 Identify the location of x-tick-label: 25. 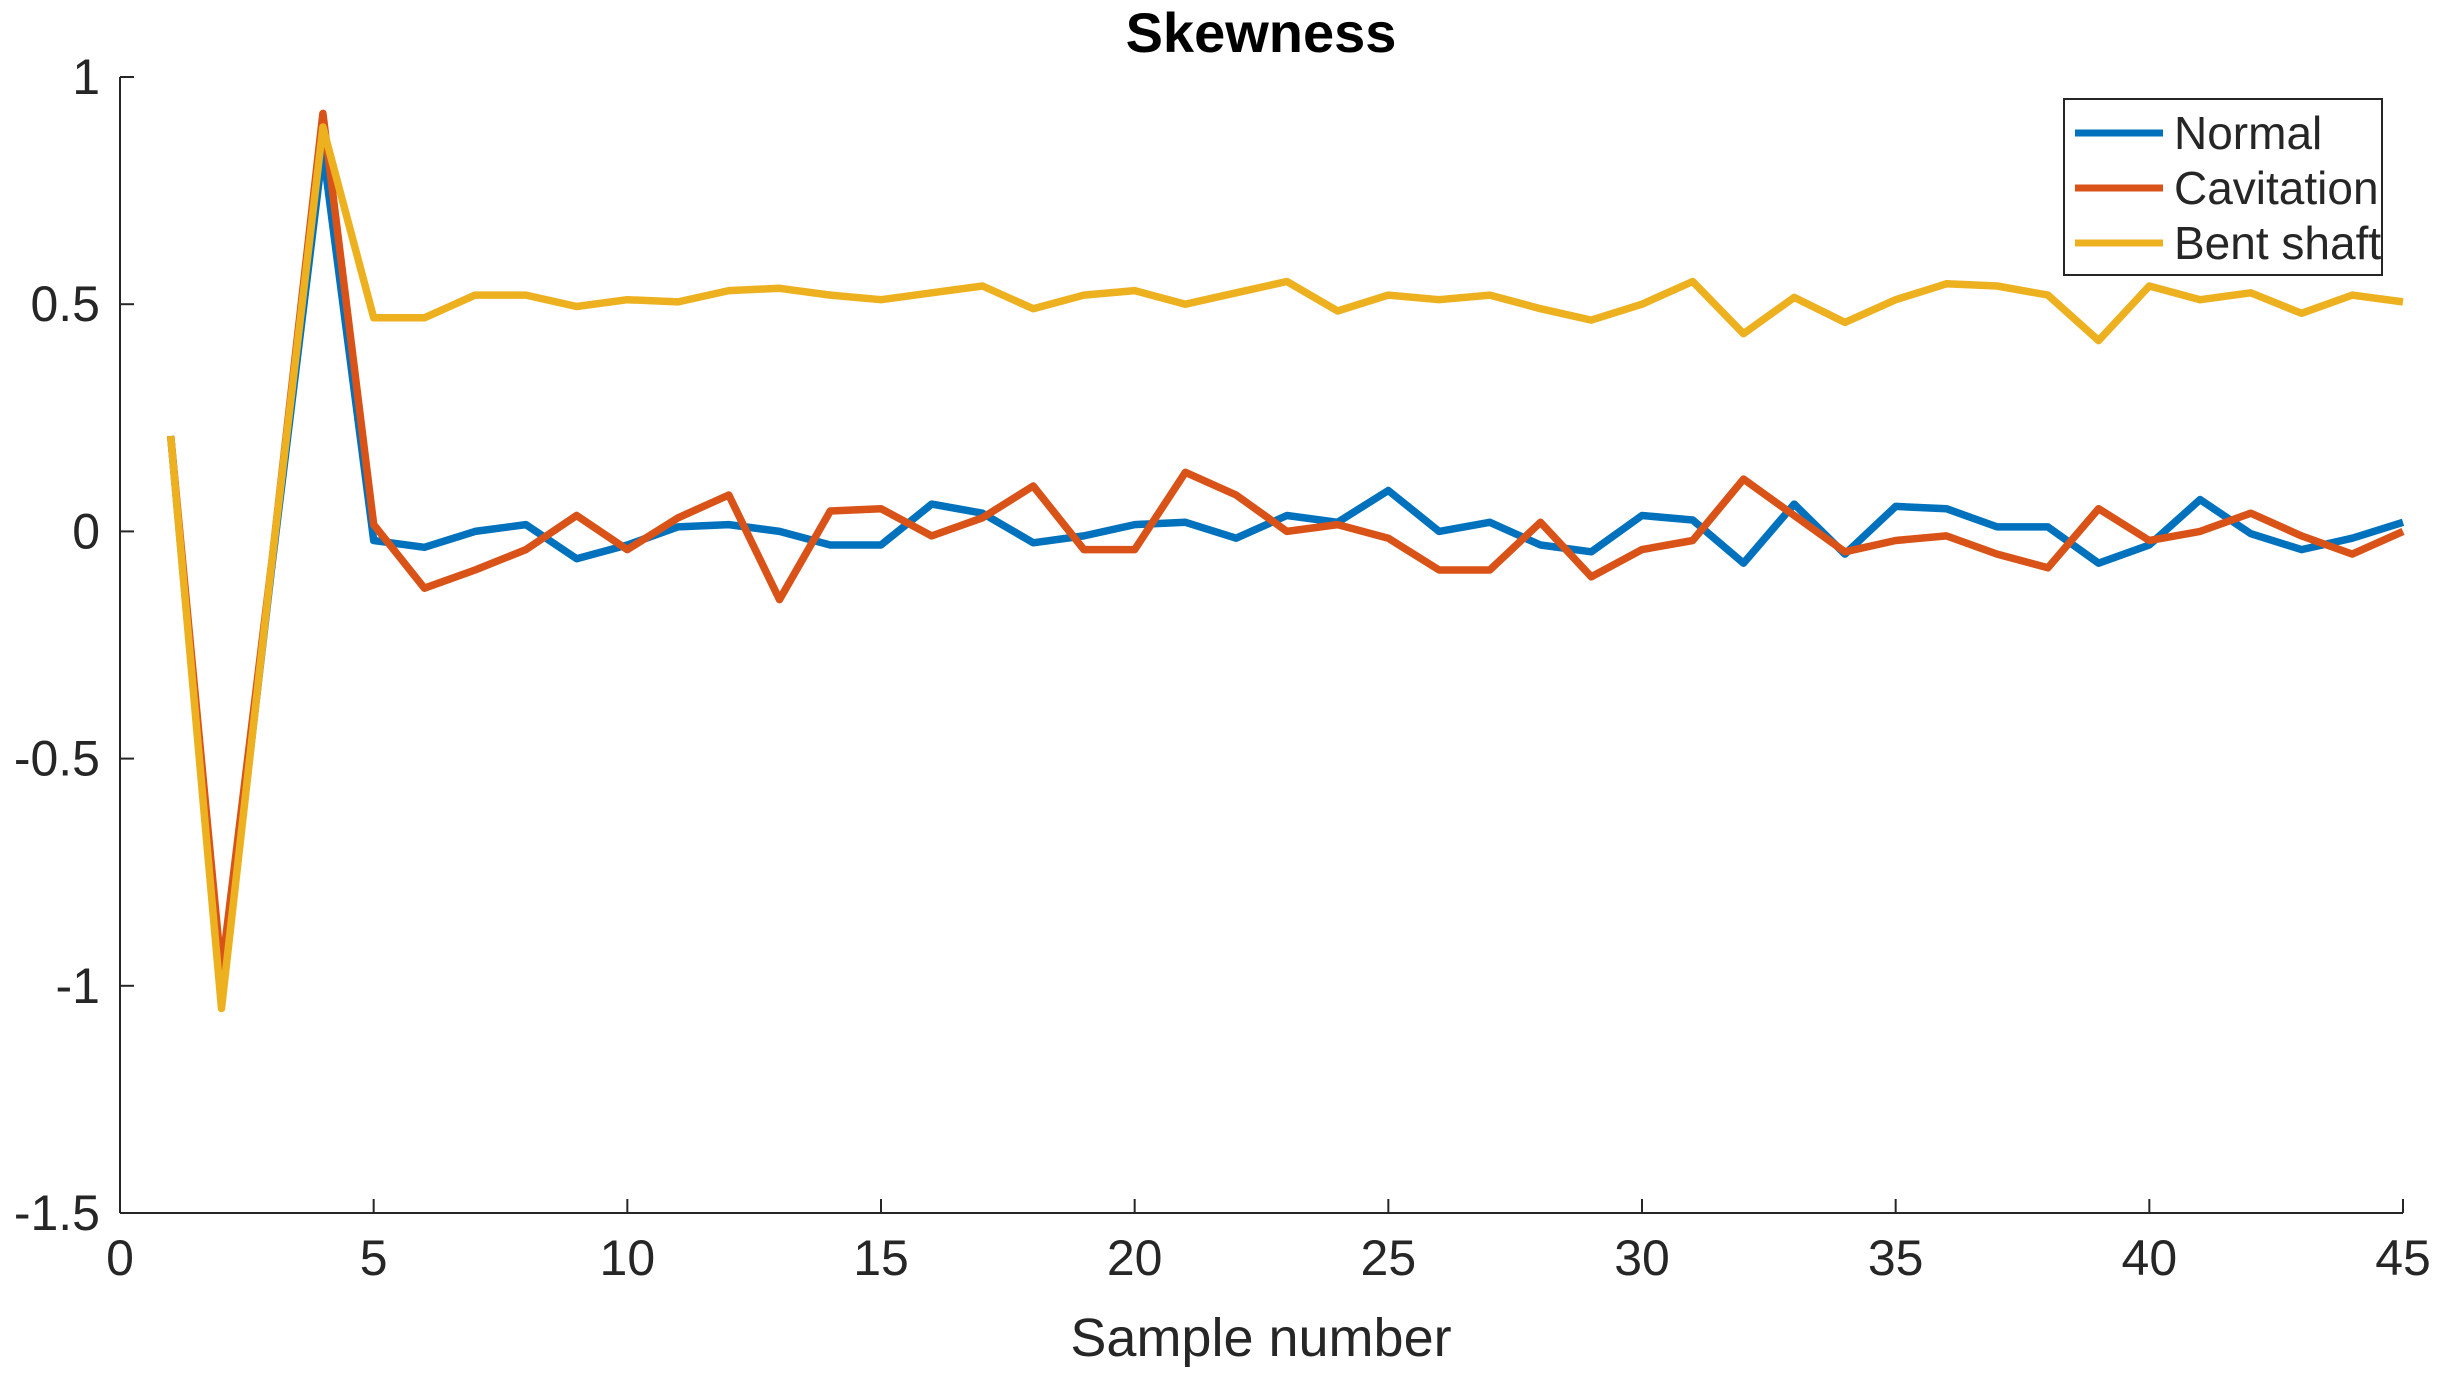
(1389, 1258).